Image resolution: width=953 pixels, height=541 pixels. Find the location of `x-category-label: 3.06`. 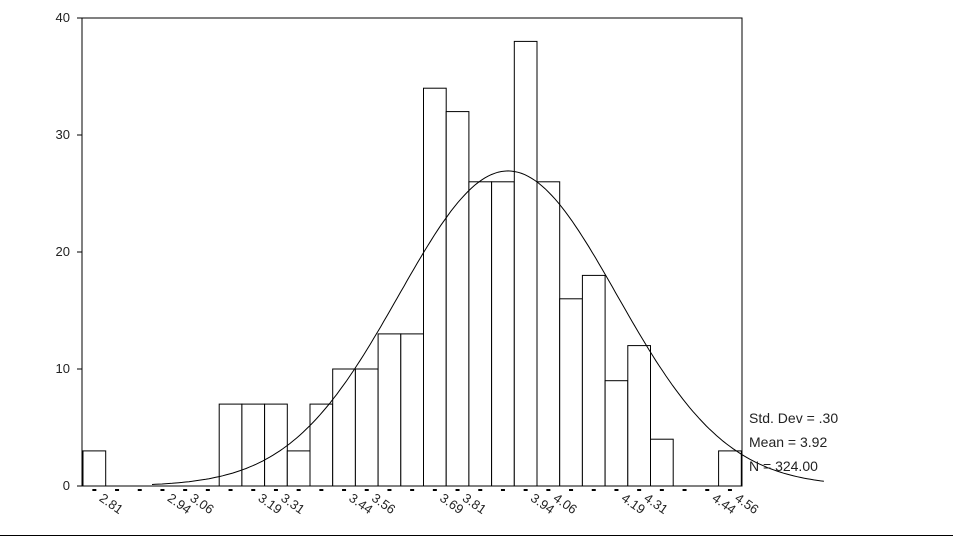

x-category-label: 3.06 is located at coordinates (201, 503).